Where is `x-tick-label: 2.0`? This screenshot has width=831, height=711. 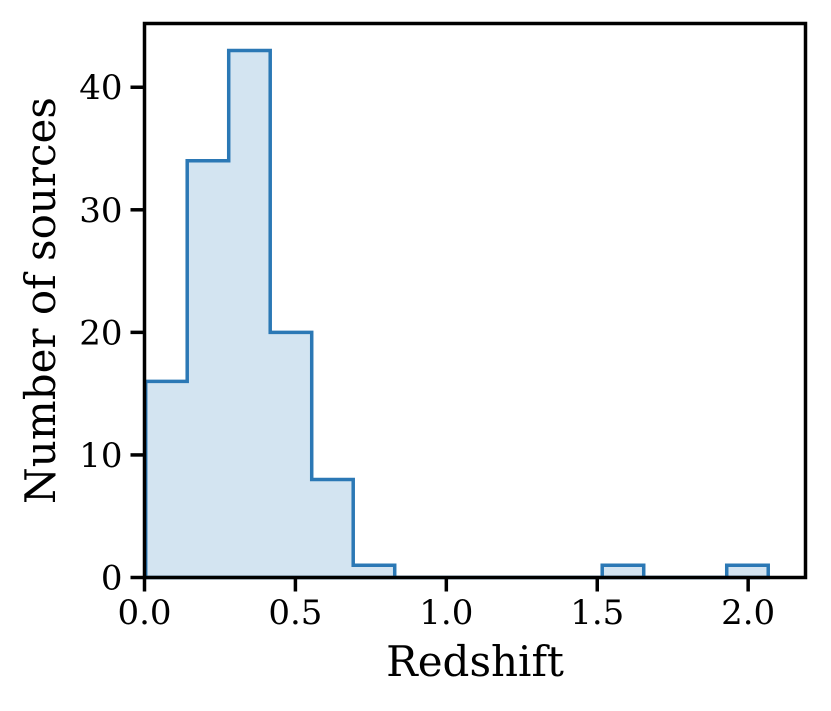
x-tick-label: 2.0 is located at coordinates (748, 613).